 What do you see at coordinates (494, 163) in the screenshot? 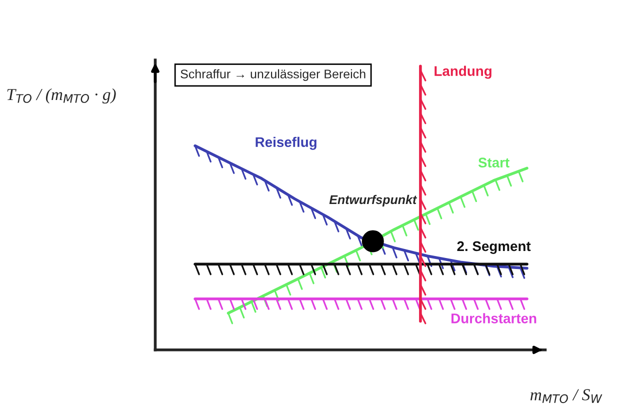
I see `series-label: Start` at bounding box center [494, 163].